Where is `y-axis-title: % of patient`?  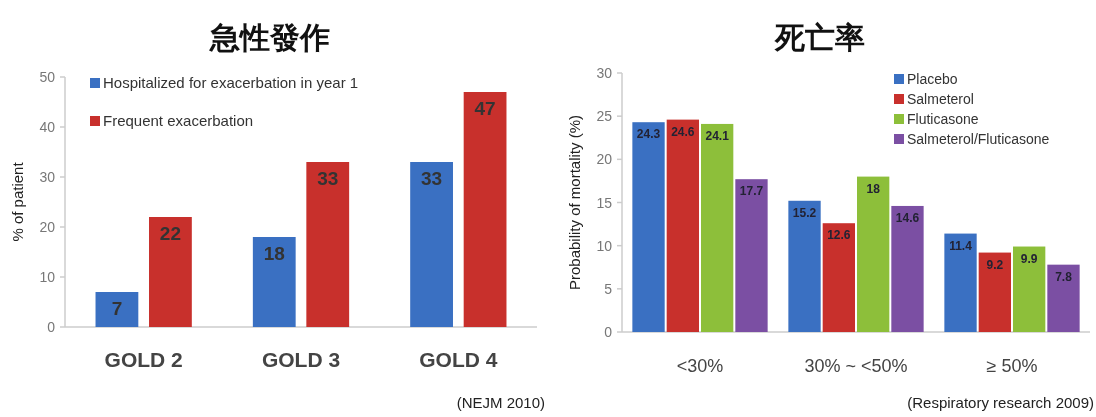 y-axis-title: % of patient is located at coordinates (17, 201).